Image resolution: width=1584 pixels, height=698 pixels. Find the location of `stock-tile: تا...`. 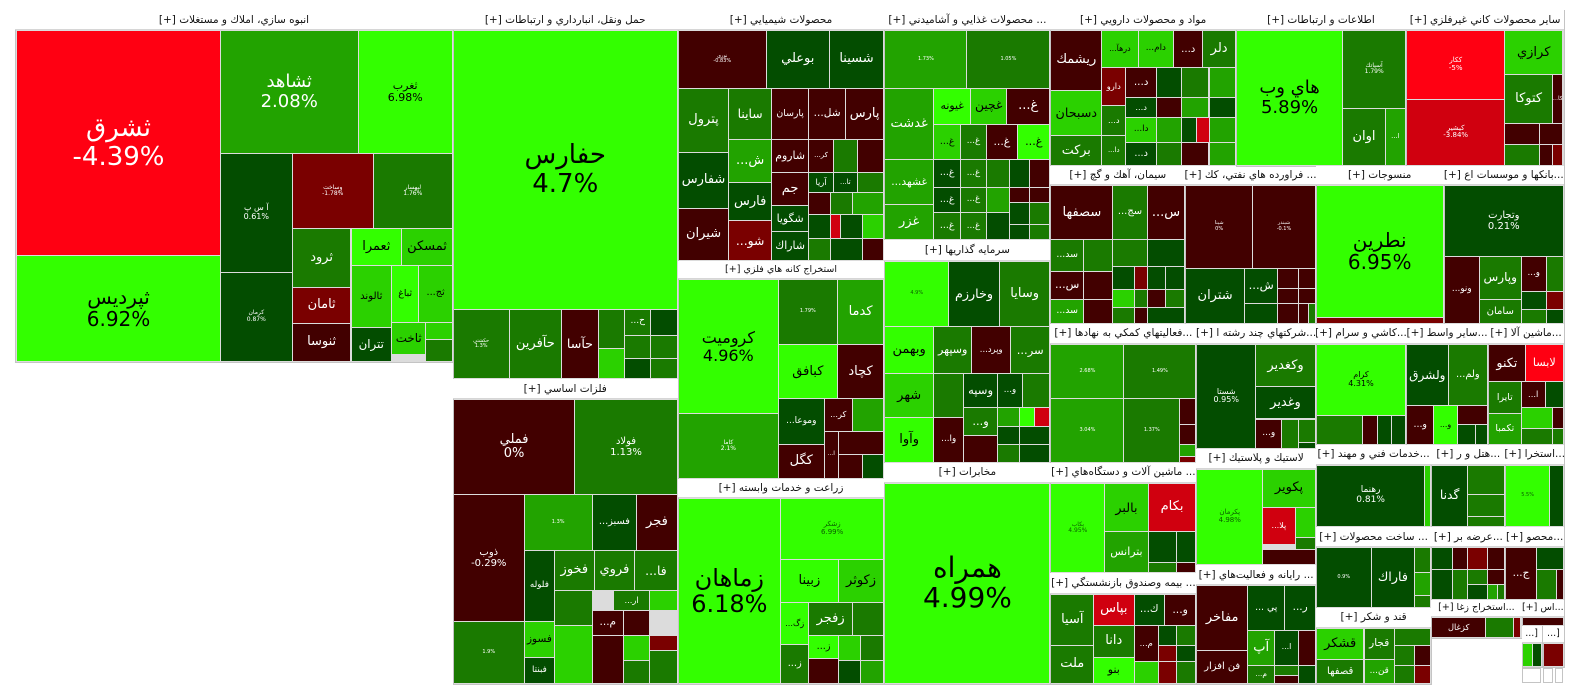

stock-tile: تا... is located at coordinates (845, 183).